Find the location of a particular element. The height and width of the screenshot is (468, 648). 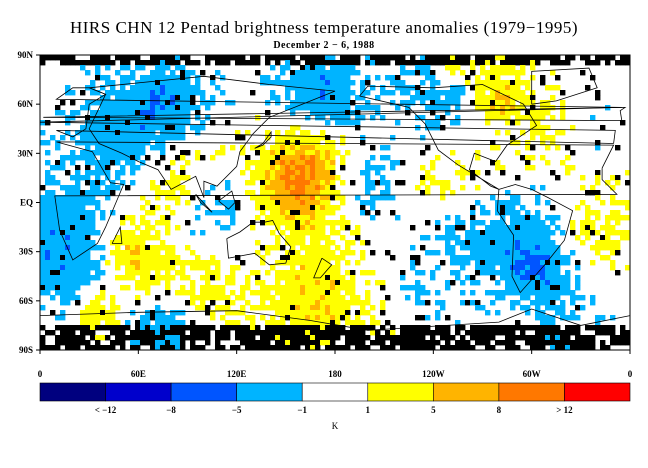

legend-swatch is located at coordinates (466, 392).